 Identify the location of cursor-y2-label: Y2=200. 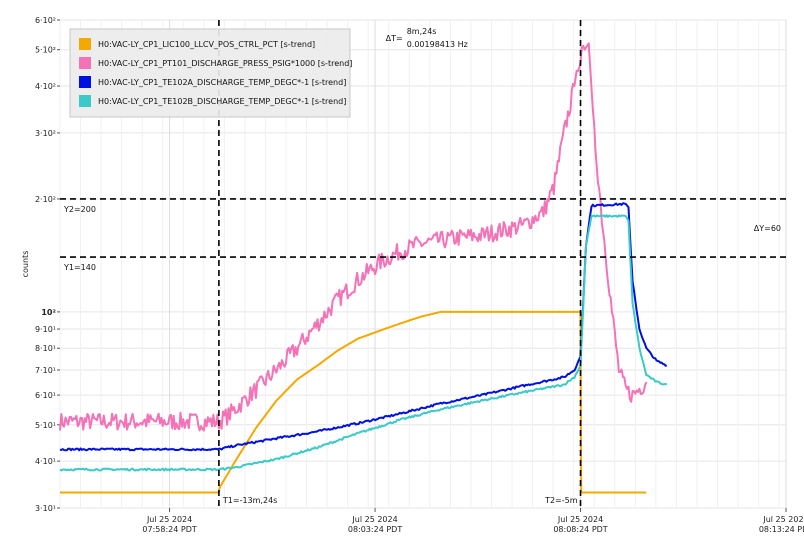
(79, 209).